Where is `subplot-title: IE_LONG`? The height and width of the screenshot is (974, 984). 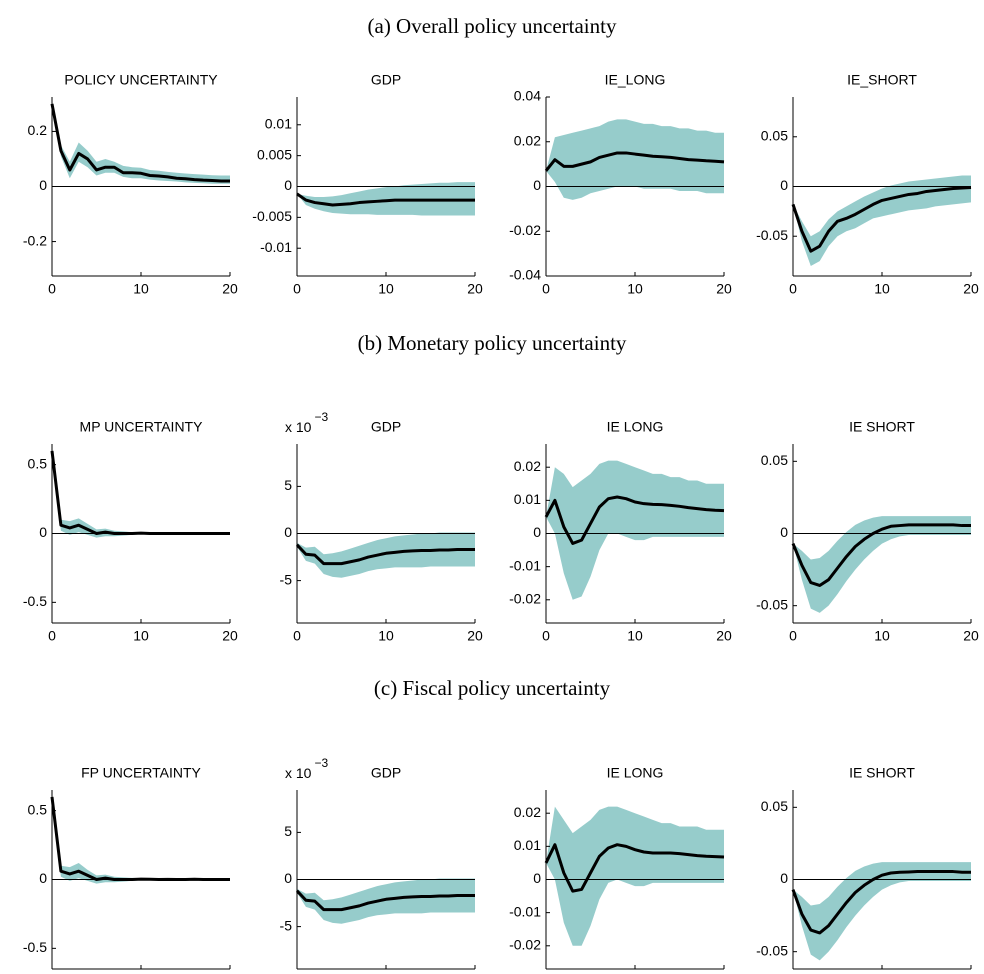 subplot-title: IE_LONG is located at coordinates (635, 80).